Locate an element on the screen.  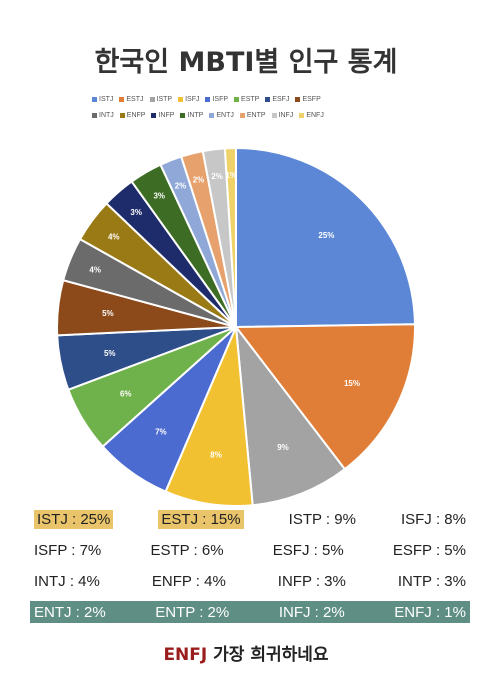
pie-data-label: 7% is located at coordinates (161, 432).